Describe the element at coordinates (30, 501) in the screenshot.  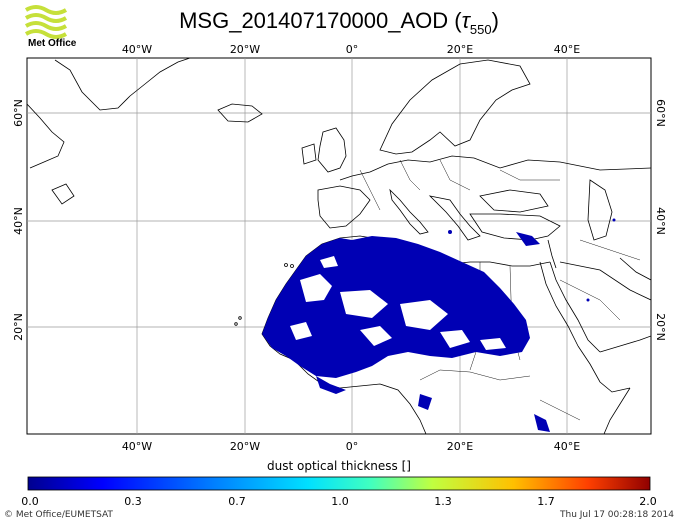
I see `colorbar-tick: 0.0` at that location.